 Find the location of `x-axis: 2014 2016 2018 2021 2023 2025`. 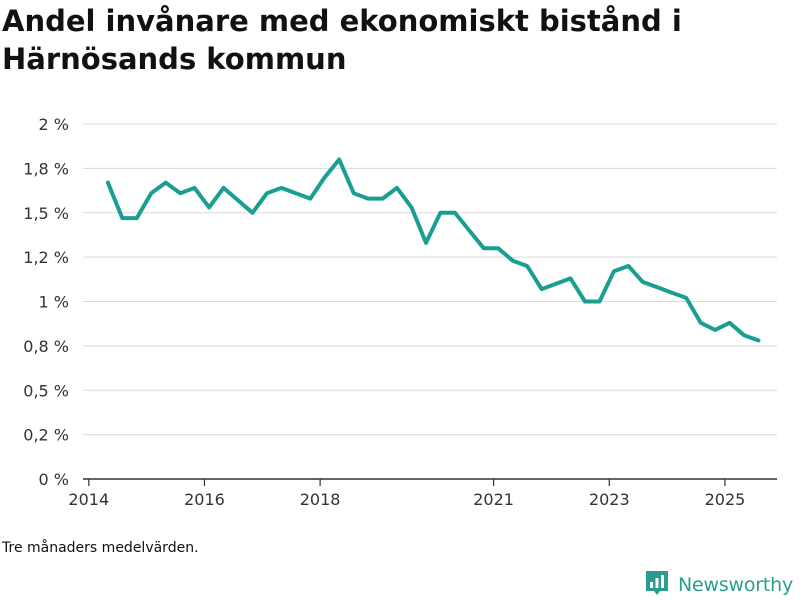

x-axis: 2014 2016 2018 2021 2023 2025 is located at coordinates (422, 493).